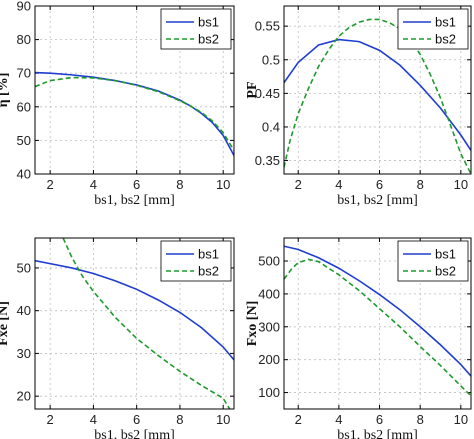 Image resolution: width=474 pixels, height=439 pixels. Describe the element at coordinates (24, 73) in the screenshot. I see `y-tick-label: 70` at that location.